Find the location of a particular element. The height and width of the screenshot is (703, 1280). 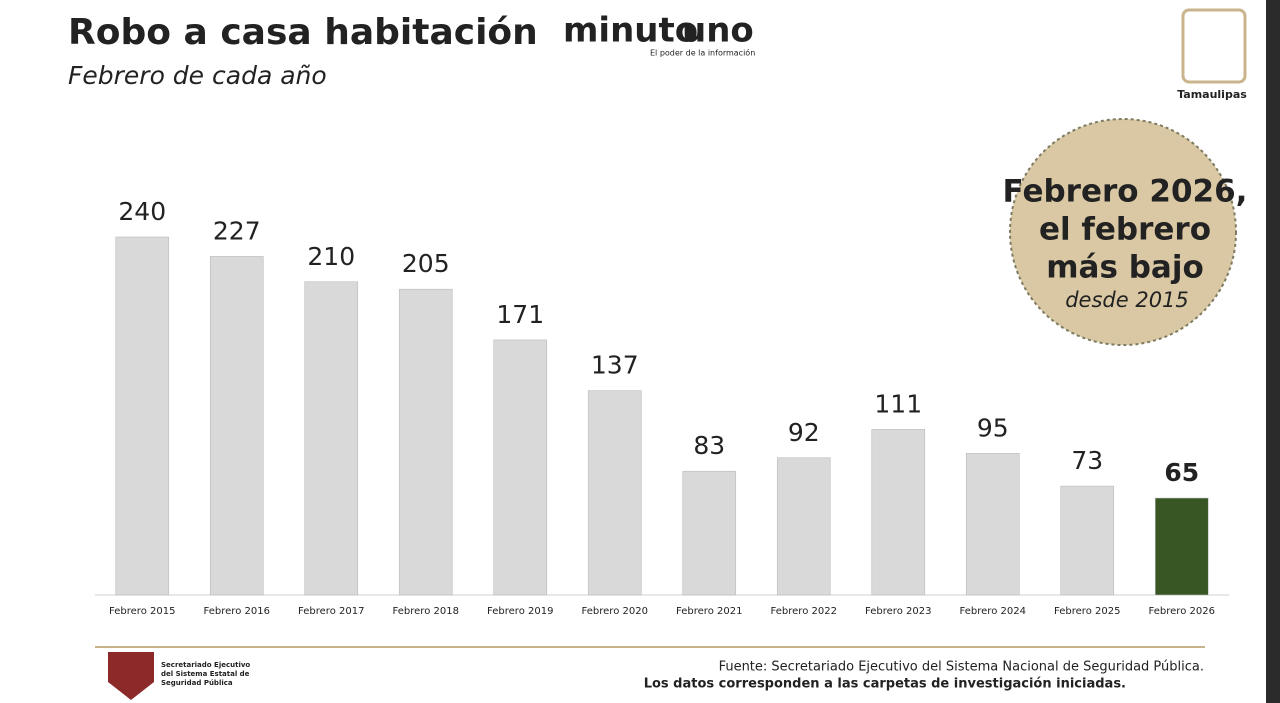

value-label: 171 is located at coordinates (520, 314).